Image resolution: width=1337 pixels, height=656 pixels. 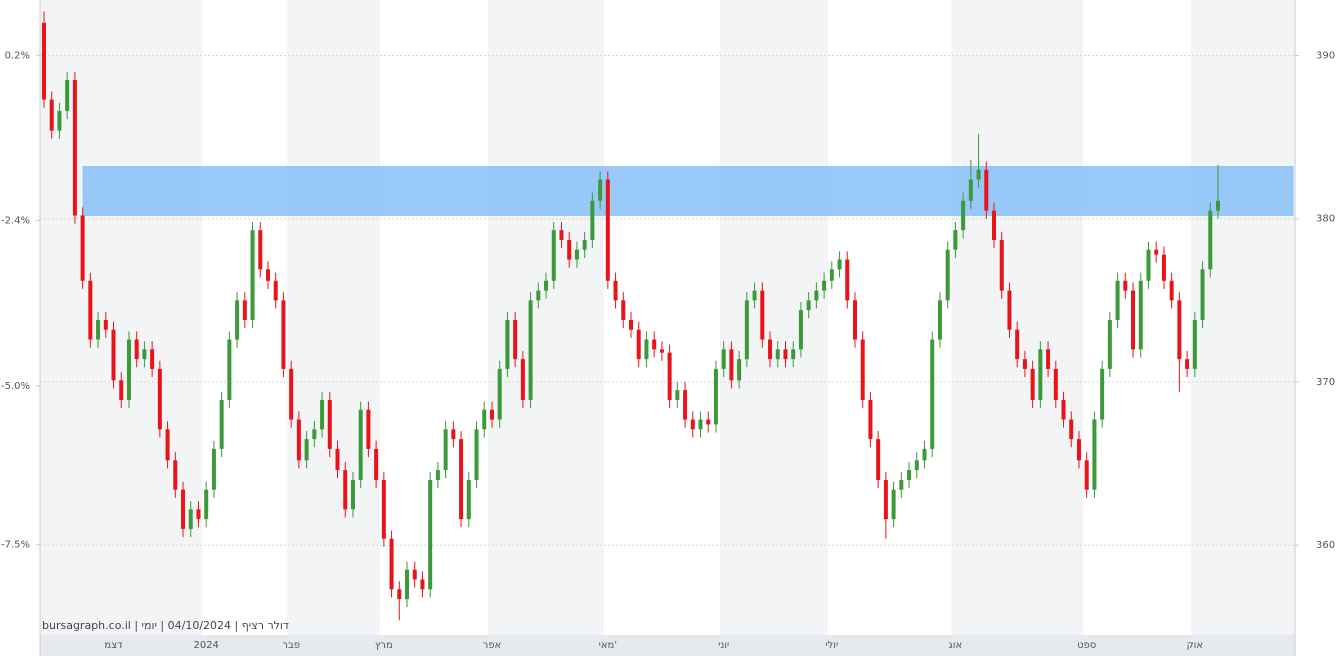 I want to click on x-axis-strip, so click(x=667, y=645).